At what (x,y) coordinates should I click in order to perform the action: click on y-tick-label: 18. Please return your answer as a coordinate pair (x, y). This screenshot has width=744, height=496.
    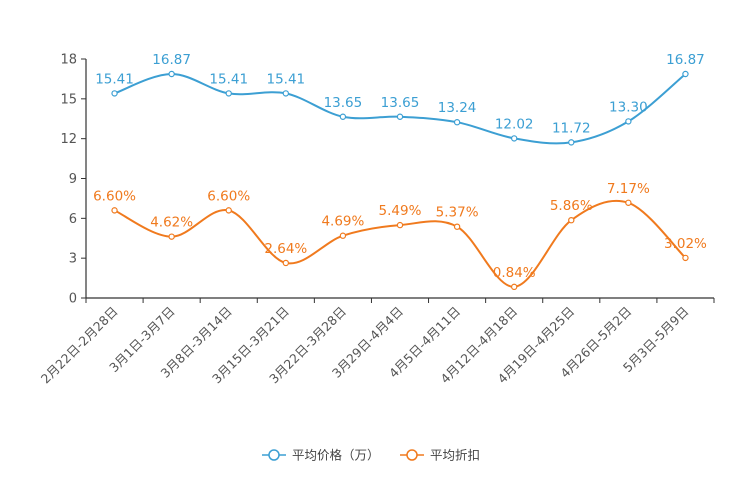
    Looking at the image, I should click on (68, 60).